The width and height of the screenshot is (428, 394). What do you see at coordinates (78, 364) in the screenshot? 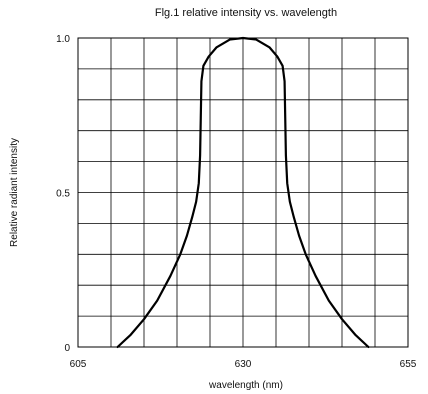
I see `x-tick-label: 605` at bounding box center [78, 364].